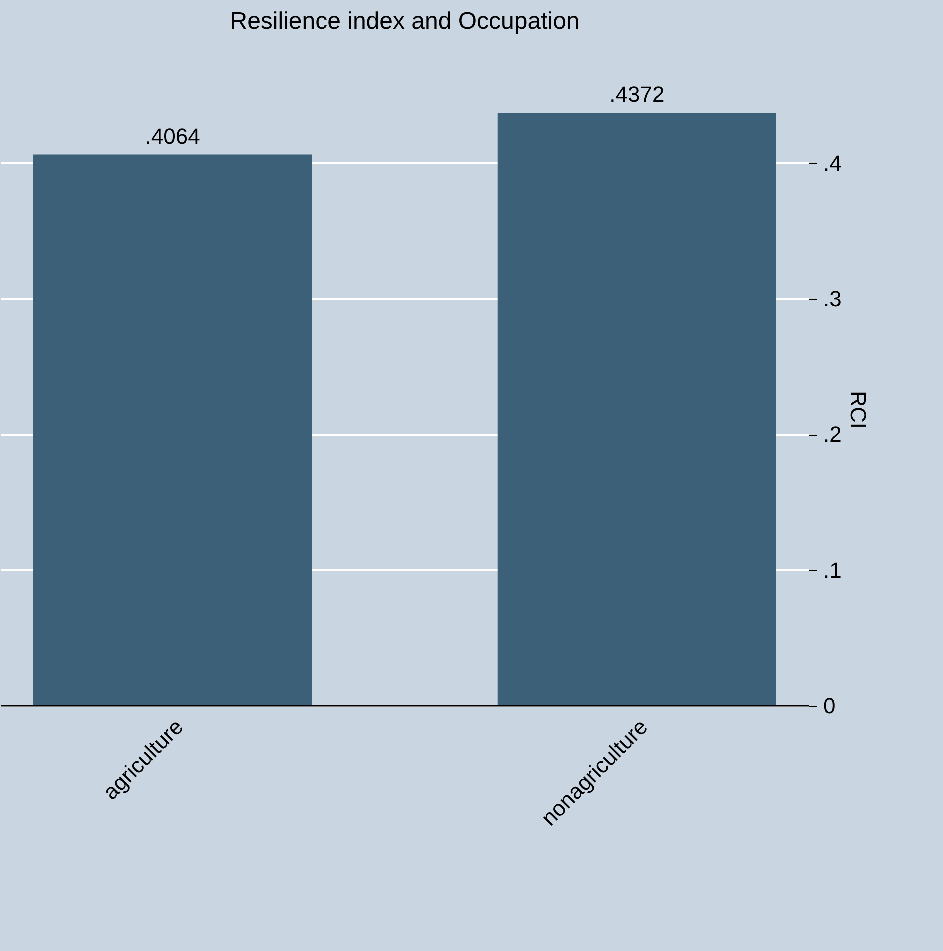 This screenshot has width=943, height=951. I want to click on y-tick-label: .4, so click(833, 163).